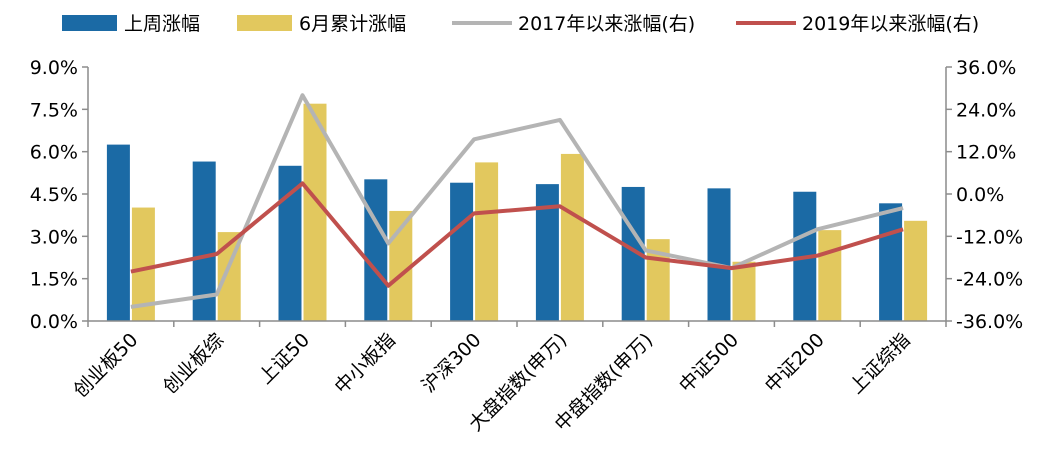 Image resolution: width=1062 pixels, height=471 pixels. Describe the element at coordinates (986, 110) in the screenshot. I see `right-tick-label: 24.0%` at that location.